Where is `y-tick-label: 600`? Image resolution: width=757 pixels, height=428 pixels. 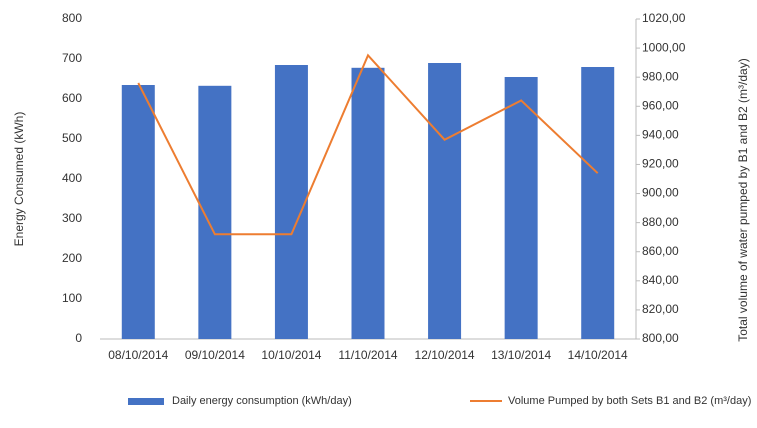
y-tick-label: 600 is located at coordinates (72, 98).